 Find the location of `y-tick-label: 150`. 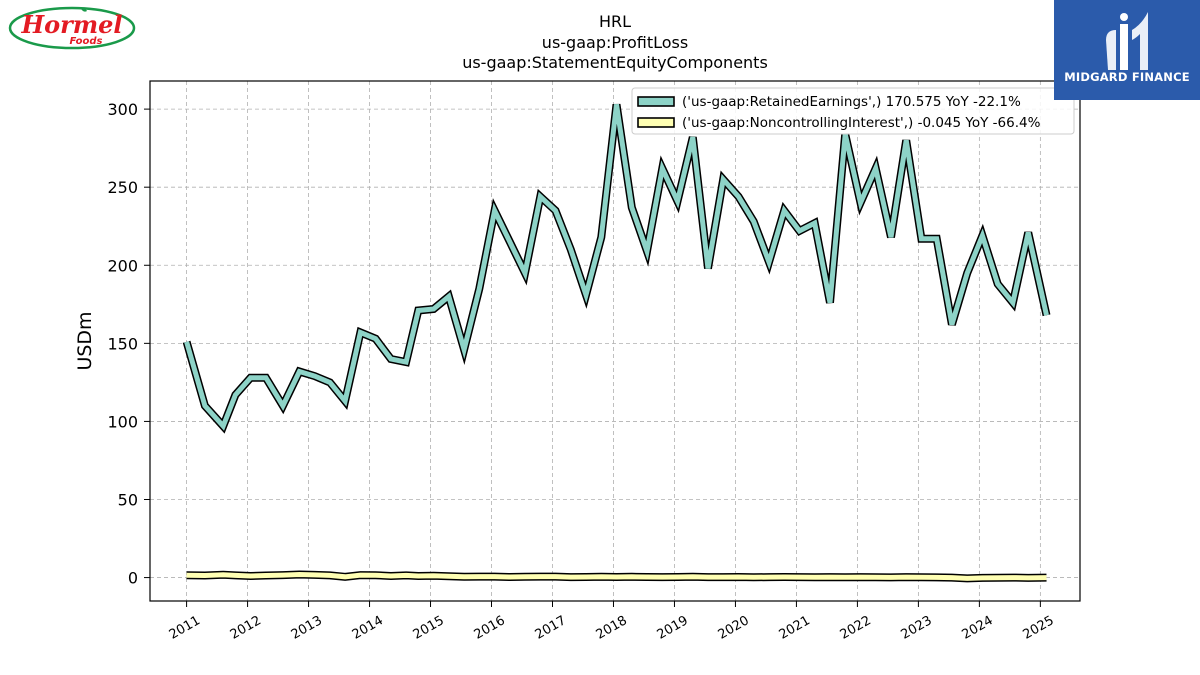

y-tick-label: 150 is located at coordinates (122, 343).